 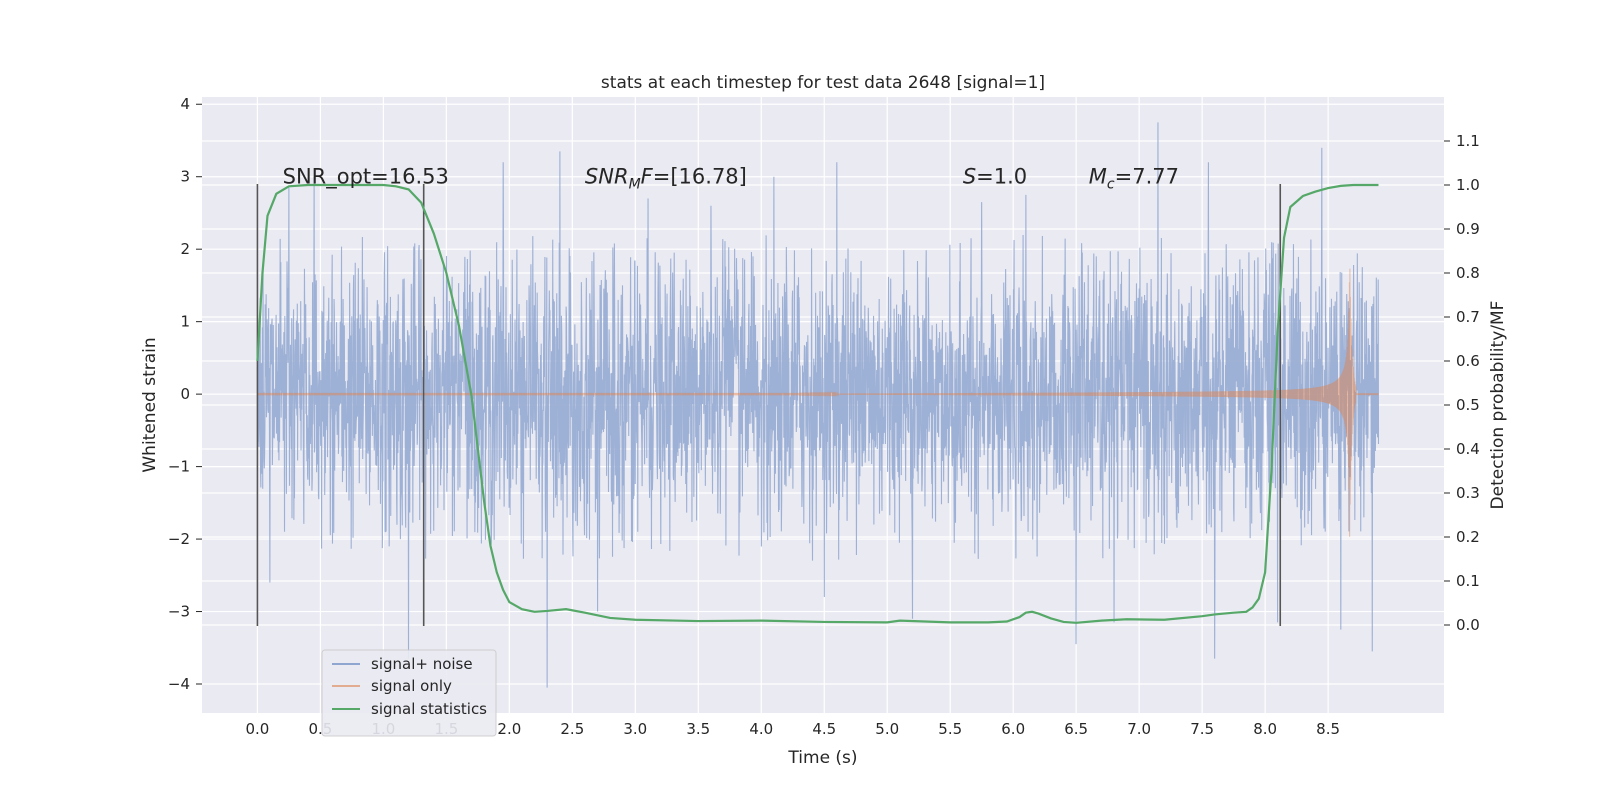 What do you see at coordinates (179, 467) in the screenshot?
I see `y-left-tick-label: −1` at bounding box center [179, 467].